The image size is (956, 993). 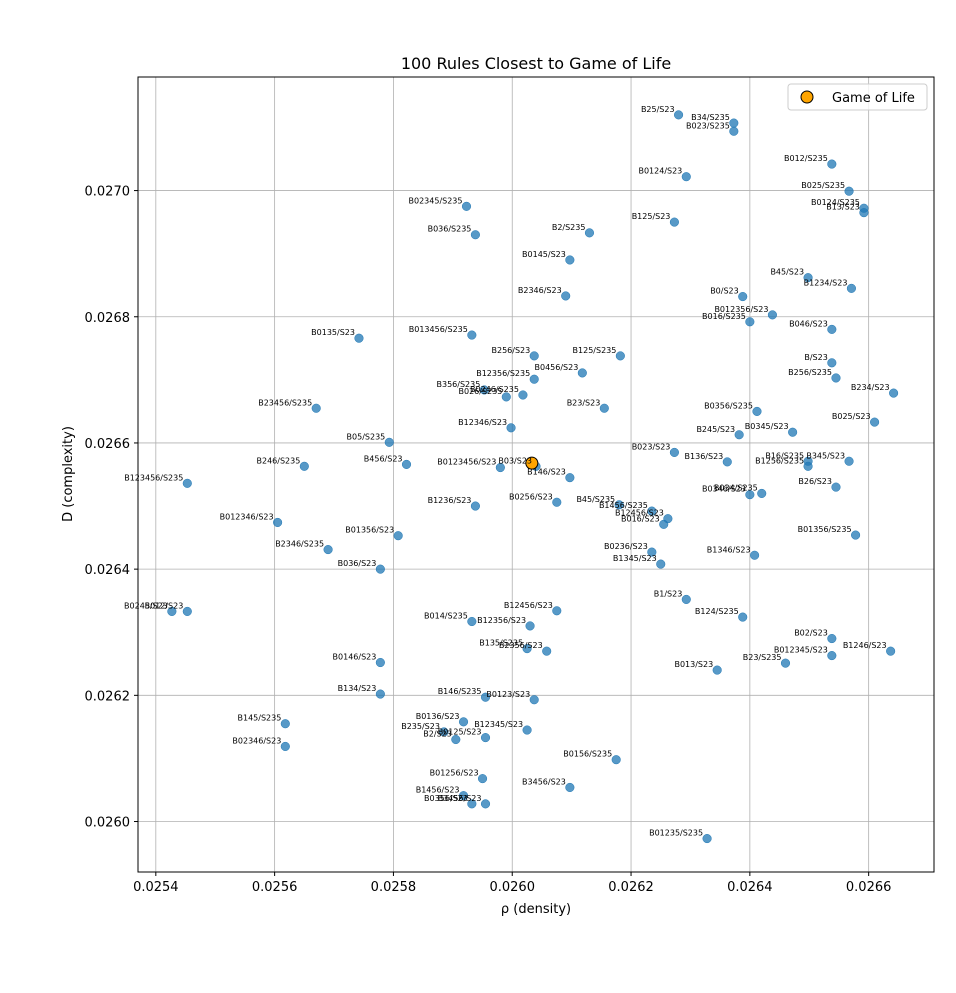 I want to click on point-label: B2356/S23, so click(x=521, y=645).